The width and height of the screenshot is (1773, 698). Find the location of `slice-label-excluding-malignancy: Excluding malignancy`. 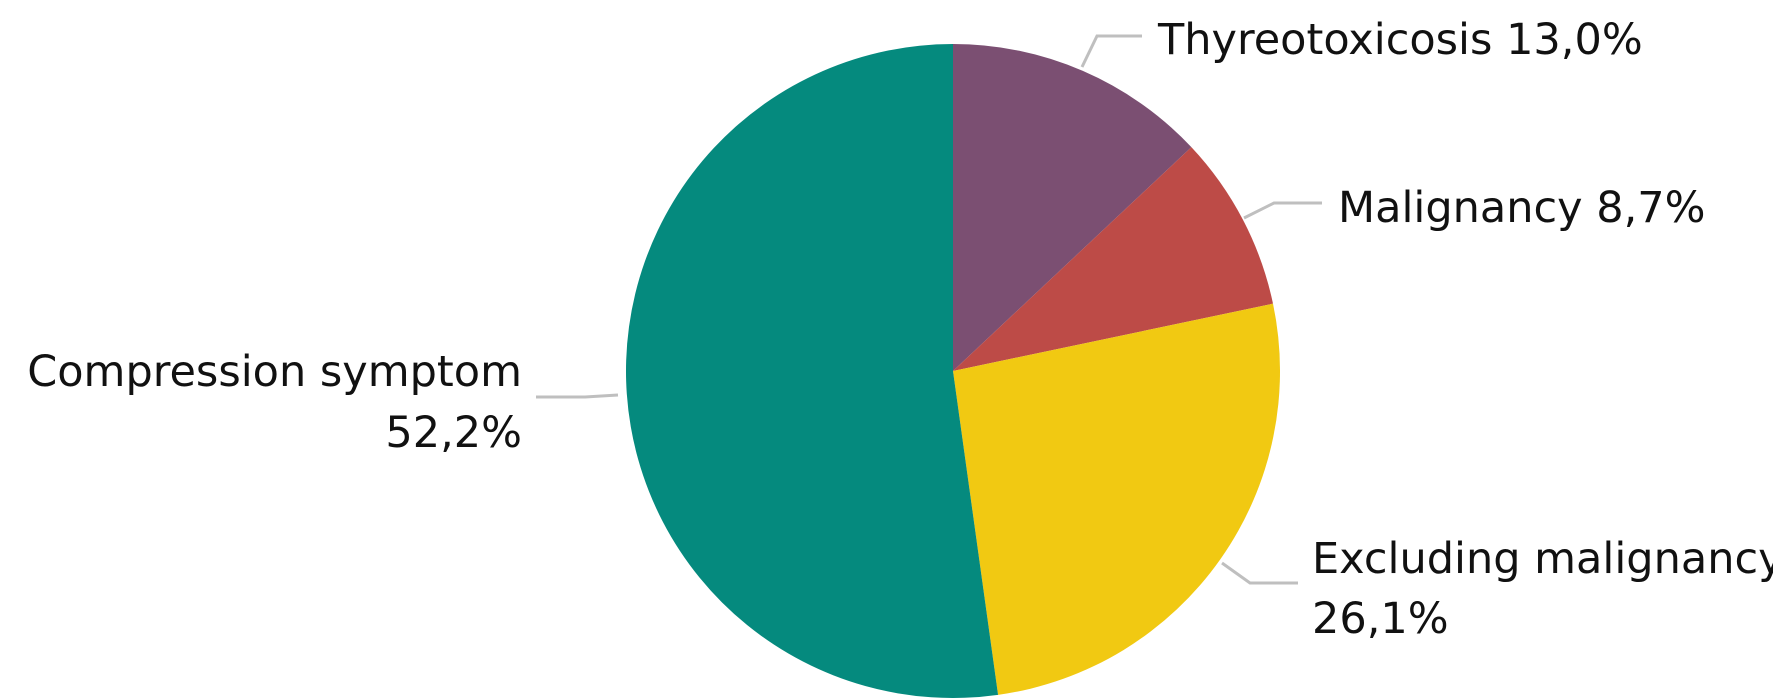

slice-label-excluding-malignancy: Excluding malignancy is located at coordinates (1542, 559).